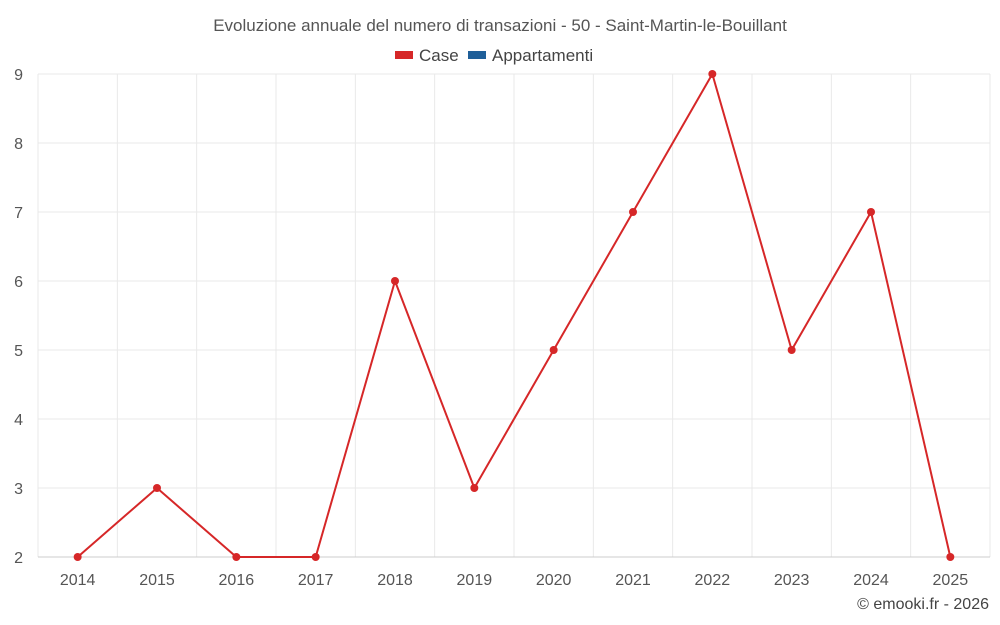  Describe the element at coordinates (475, 580) in the screenshot. I see `x-tick-label: 2019` at that location.